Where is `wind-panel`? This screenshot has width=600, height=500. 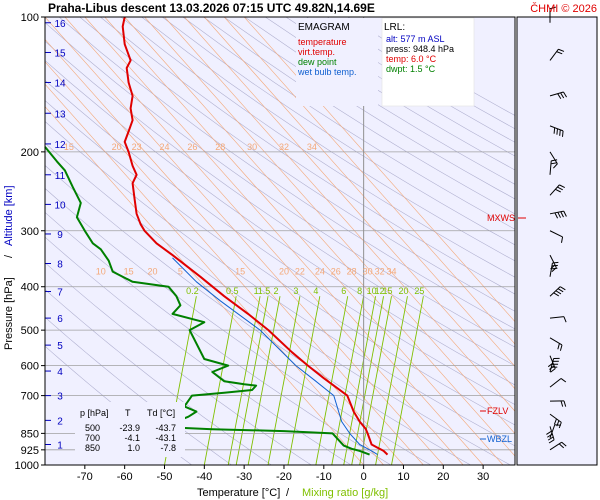 wind-panel is located at coordinates (557, 241).